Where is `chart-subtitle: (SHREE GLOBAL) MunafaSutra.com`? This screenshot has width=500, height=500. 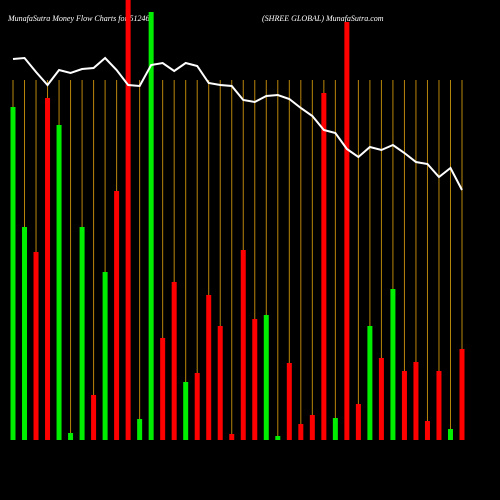 chart-subtitle: (SHREE GLOBAL) MunafaSutra.com is located at coordinates (323, 18).